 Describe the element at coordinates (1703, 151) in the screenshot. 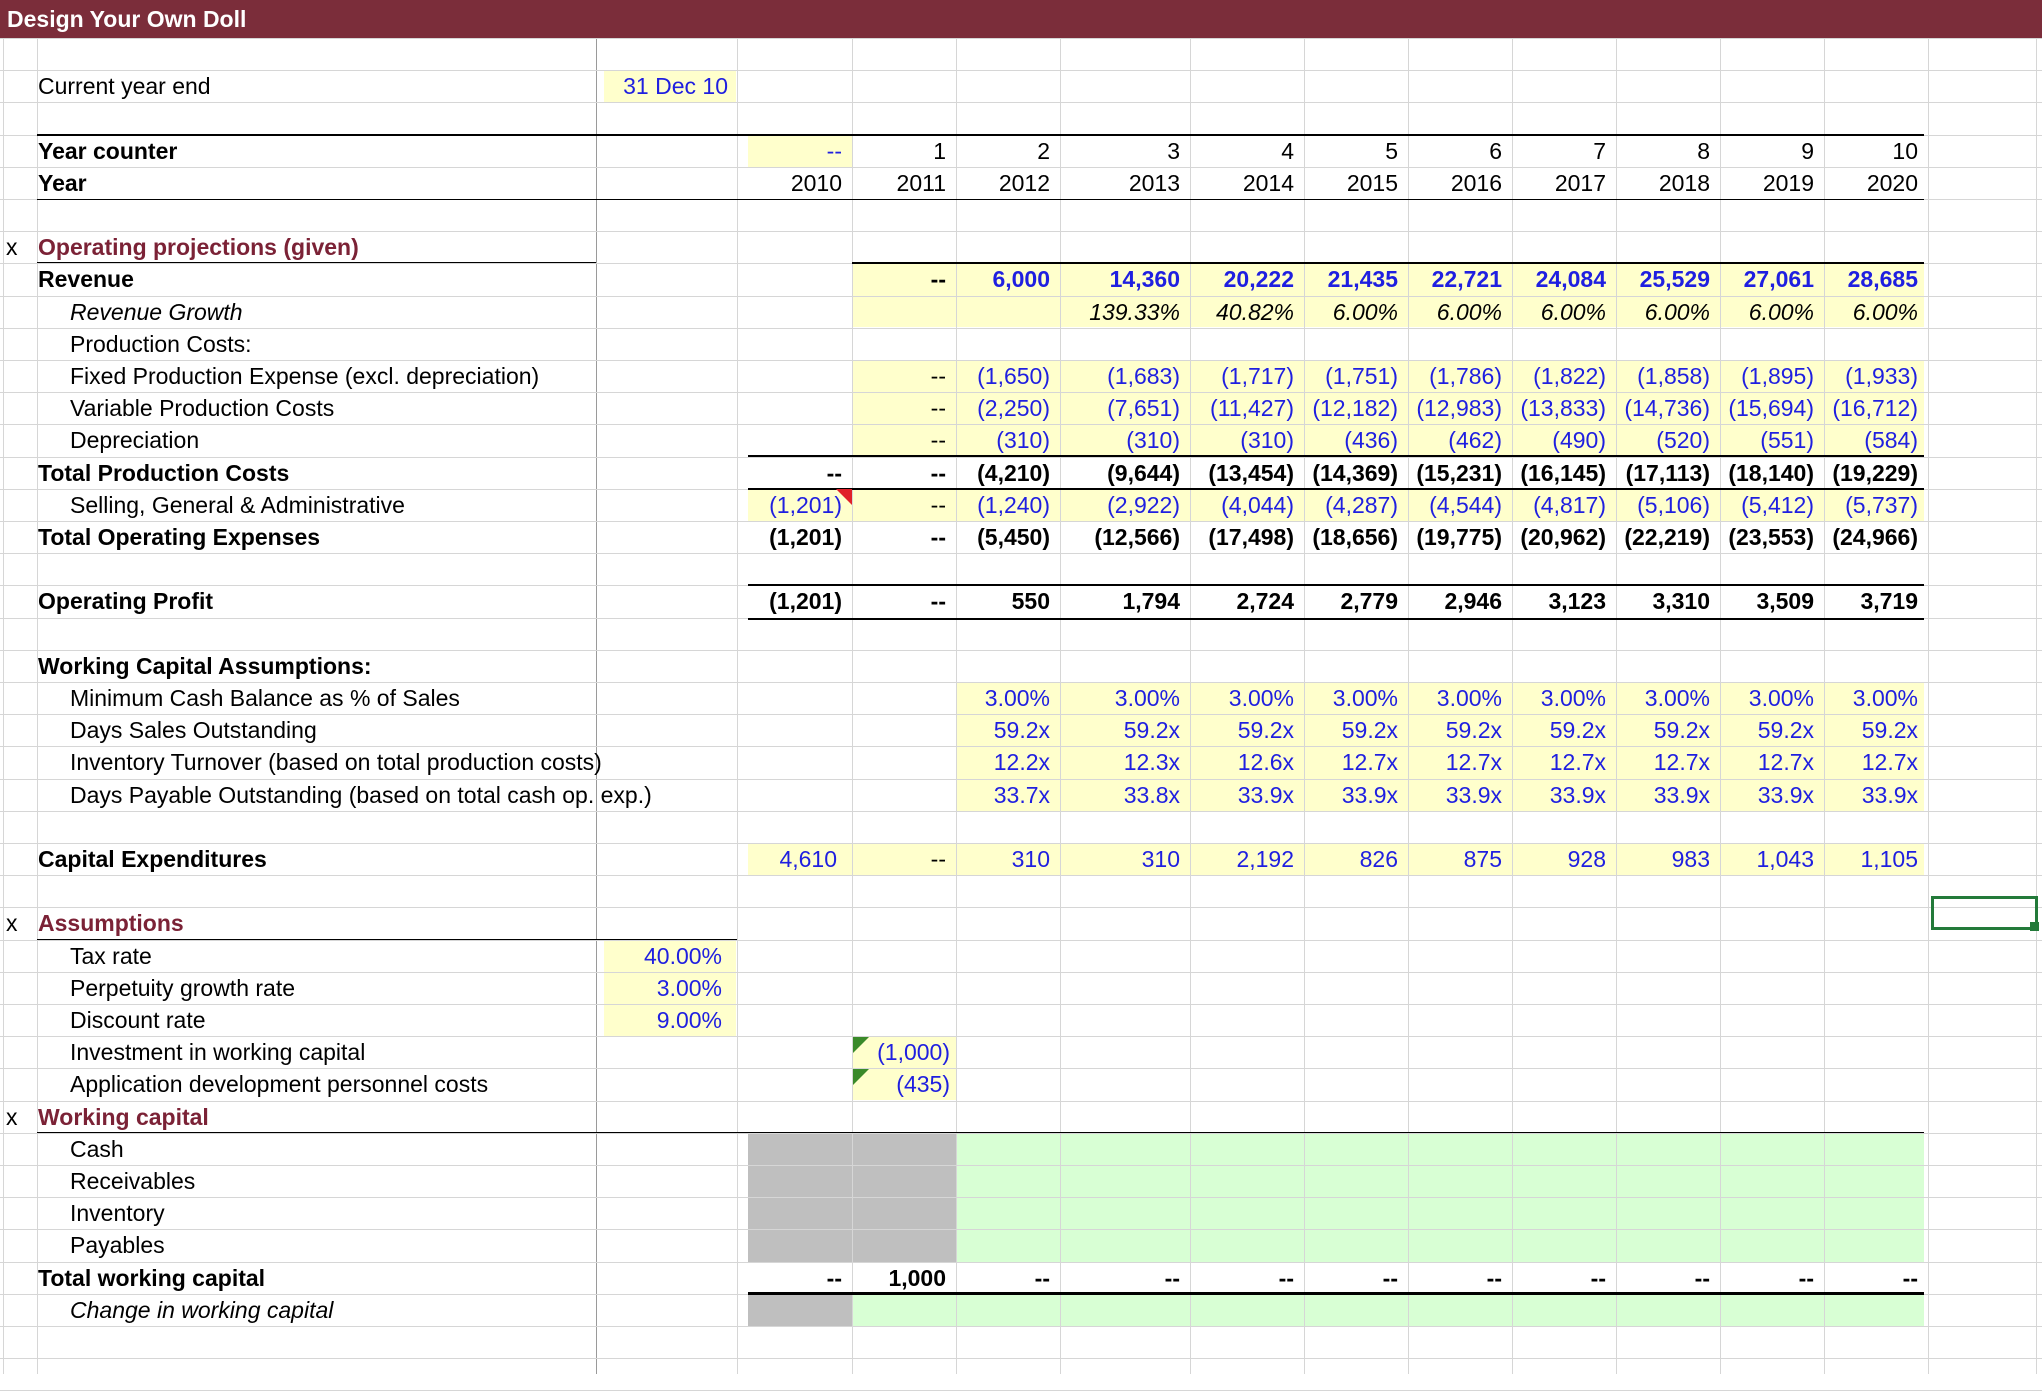

I see `year-counter-2018: 8` at that location.